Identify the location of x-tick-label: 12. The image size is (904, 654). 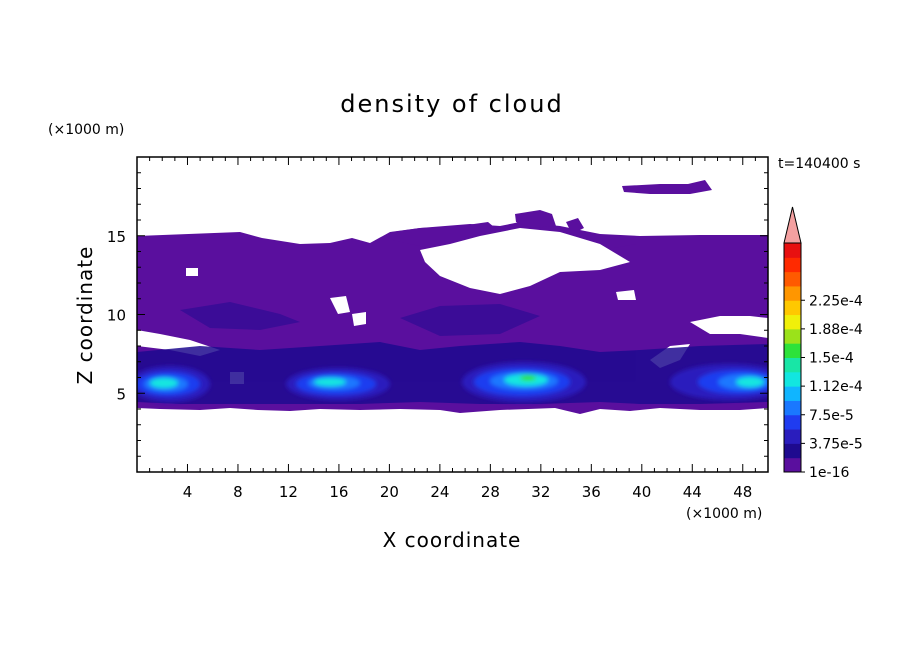
(288, 492).